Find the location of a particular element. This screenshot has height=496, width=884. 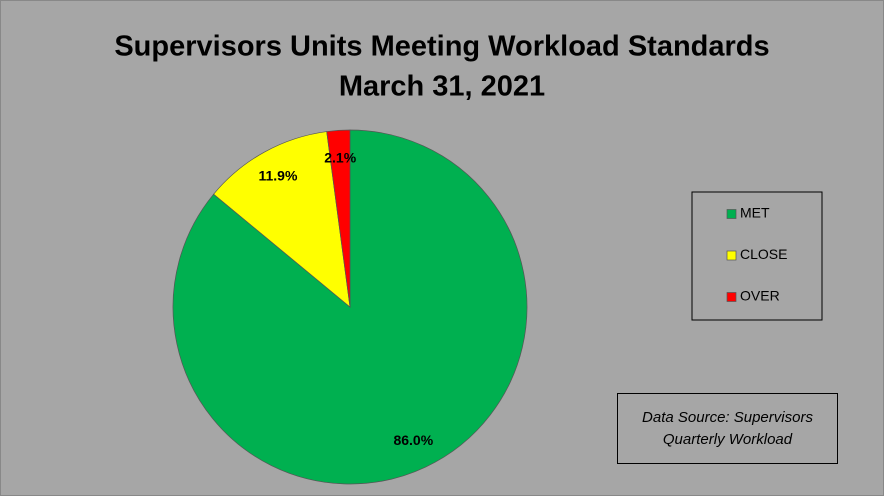

legend-label: CLOSE is located at coordinates (763, 254).